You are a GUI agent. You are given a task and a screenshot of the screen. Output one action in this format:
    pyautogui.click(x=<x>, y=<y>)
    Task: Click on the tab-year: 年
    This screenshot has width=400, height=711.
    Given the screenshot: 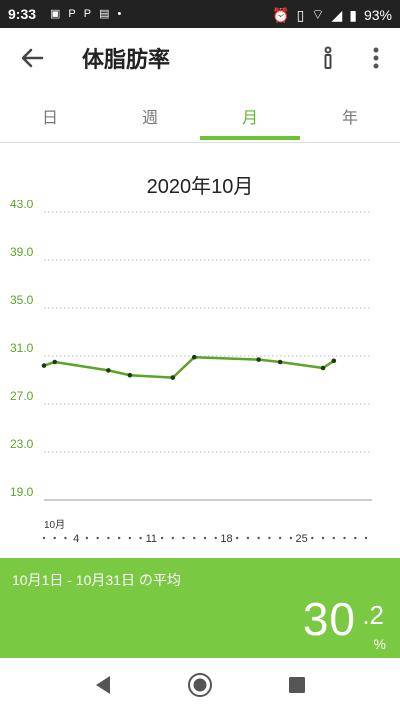 What is the action you would take?
    pyautogui.click(x=349, y=118)
    